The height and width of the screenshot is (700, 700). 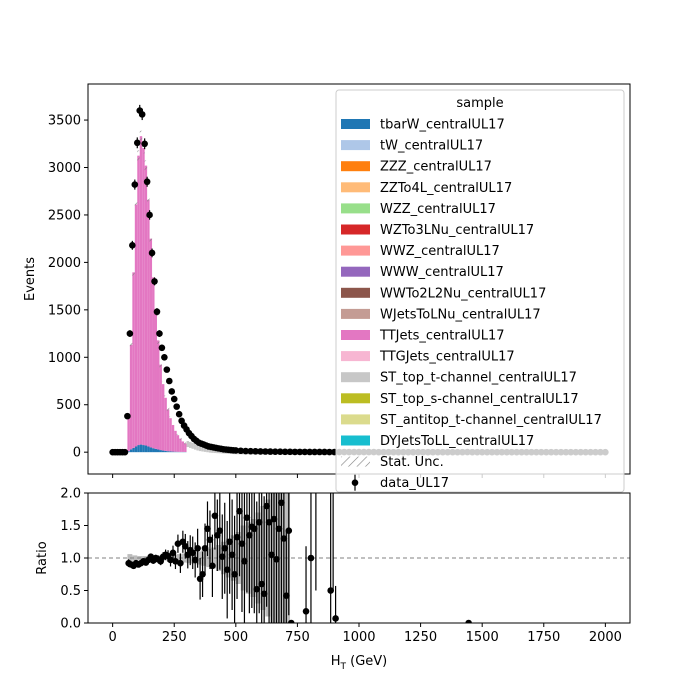 I want to click on ratio-xtick-label-8: 2000, so click(x=605, y=637).